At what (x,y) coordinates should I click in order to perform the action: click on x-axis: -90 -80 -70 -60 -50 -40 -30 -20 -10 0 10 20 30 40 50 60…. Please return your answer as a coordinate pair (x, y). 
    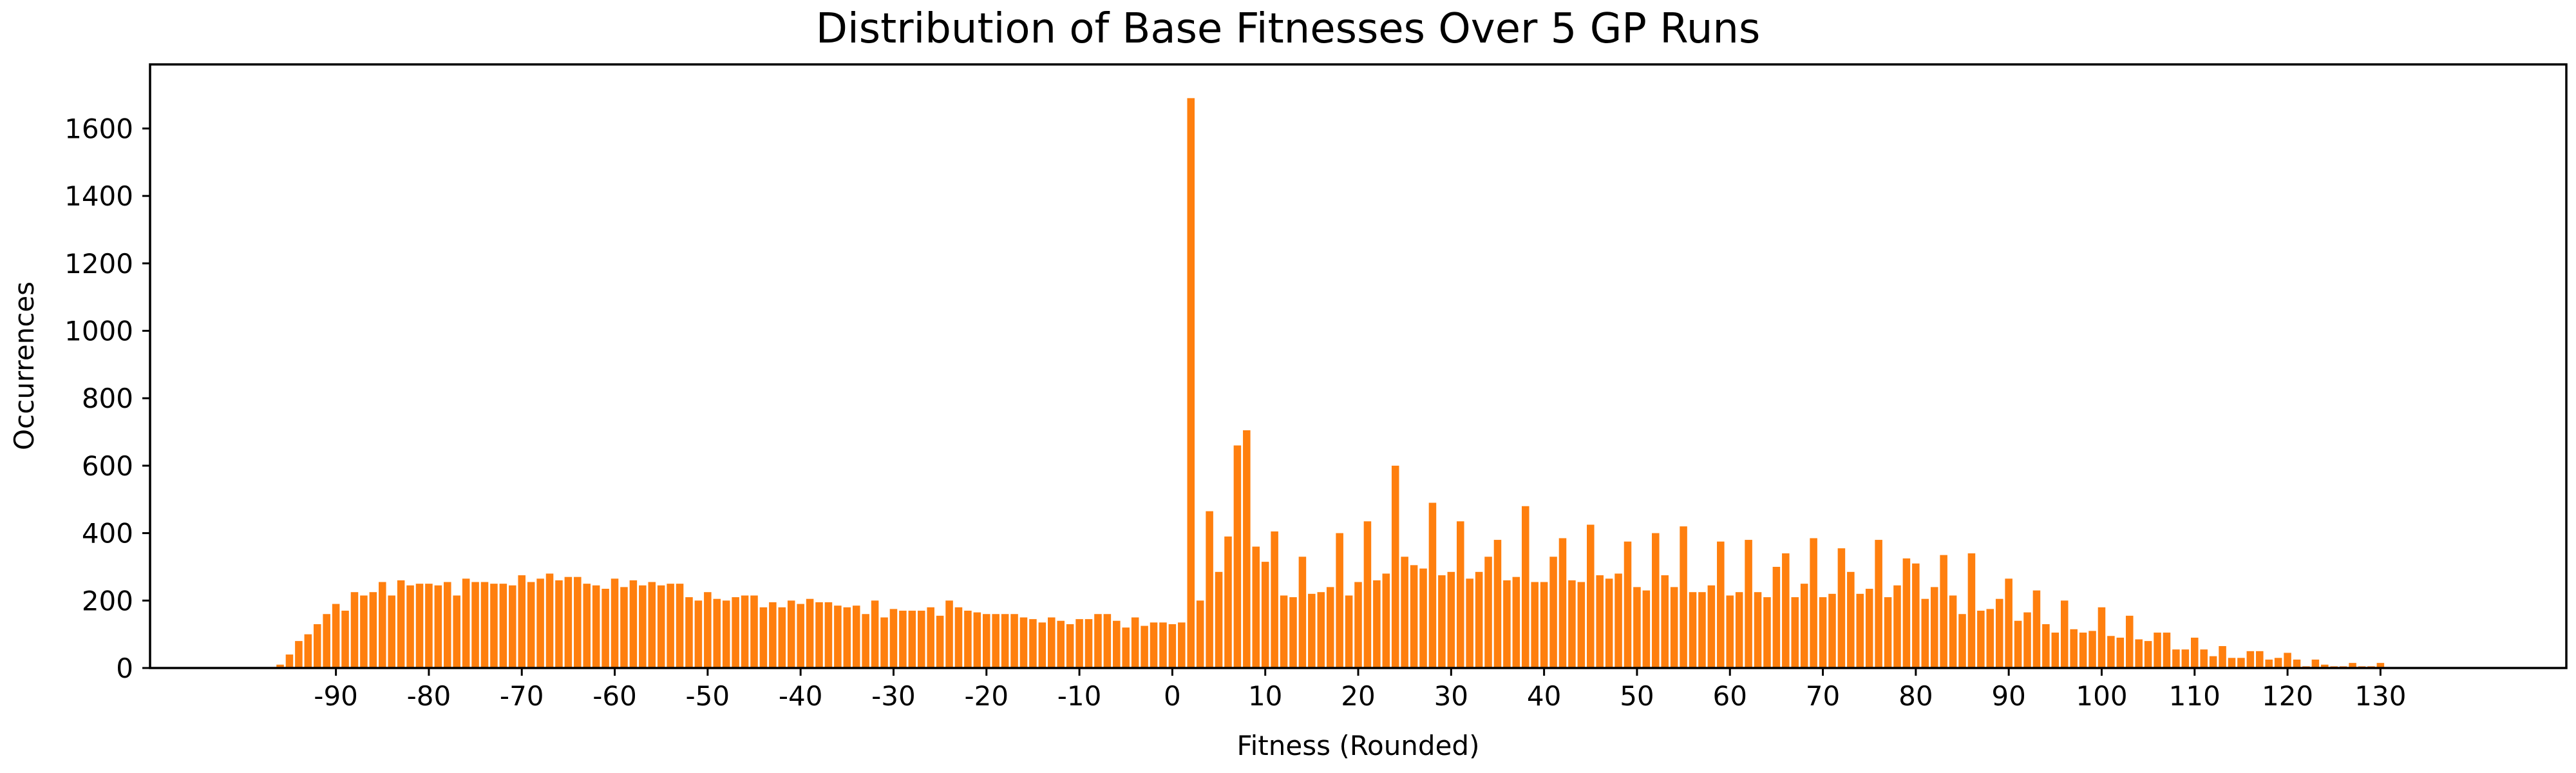
    Looking at the image, I should click on (1360, 690).